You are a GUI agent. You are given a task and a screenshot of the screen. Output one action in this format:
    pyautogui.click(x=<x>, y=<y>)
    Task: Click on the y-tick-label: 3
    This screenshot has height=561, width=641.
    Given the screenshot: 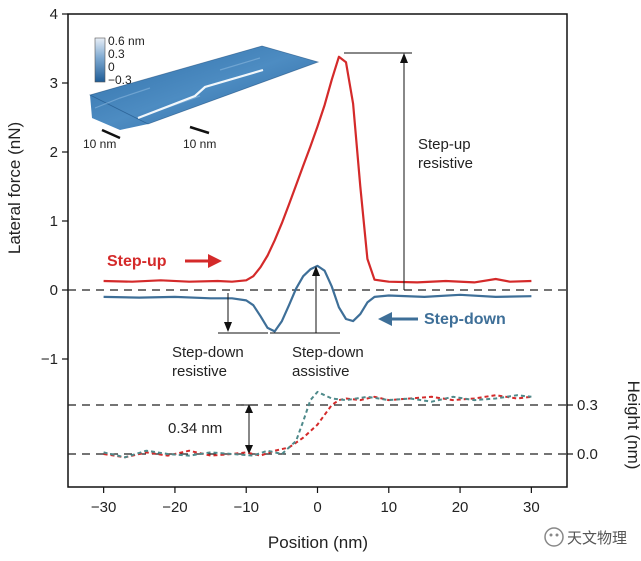 What is the action you would take?
    pyautogui.click(x=54, y=83)
    